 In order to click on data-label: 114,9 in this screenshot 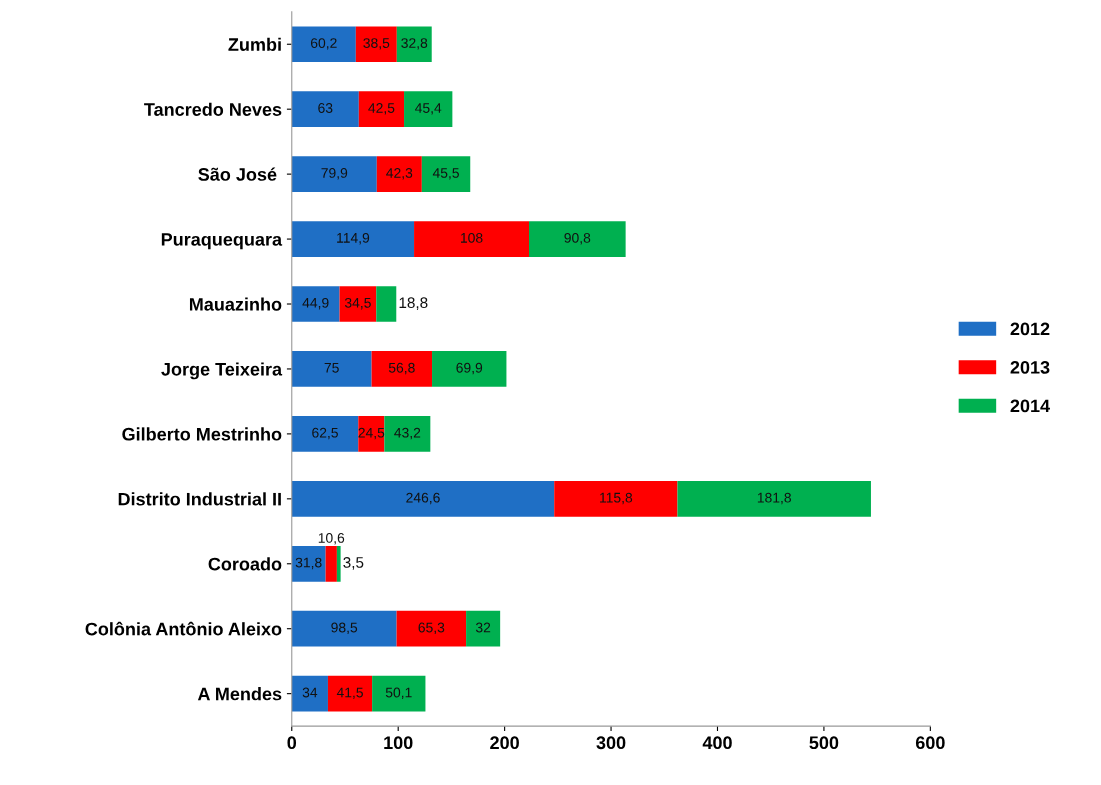, I will do `click(353, 238)`.